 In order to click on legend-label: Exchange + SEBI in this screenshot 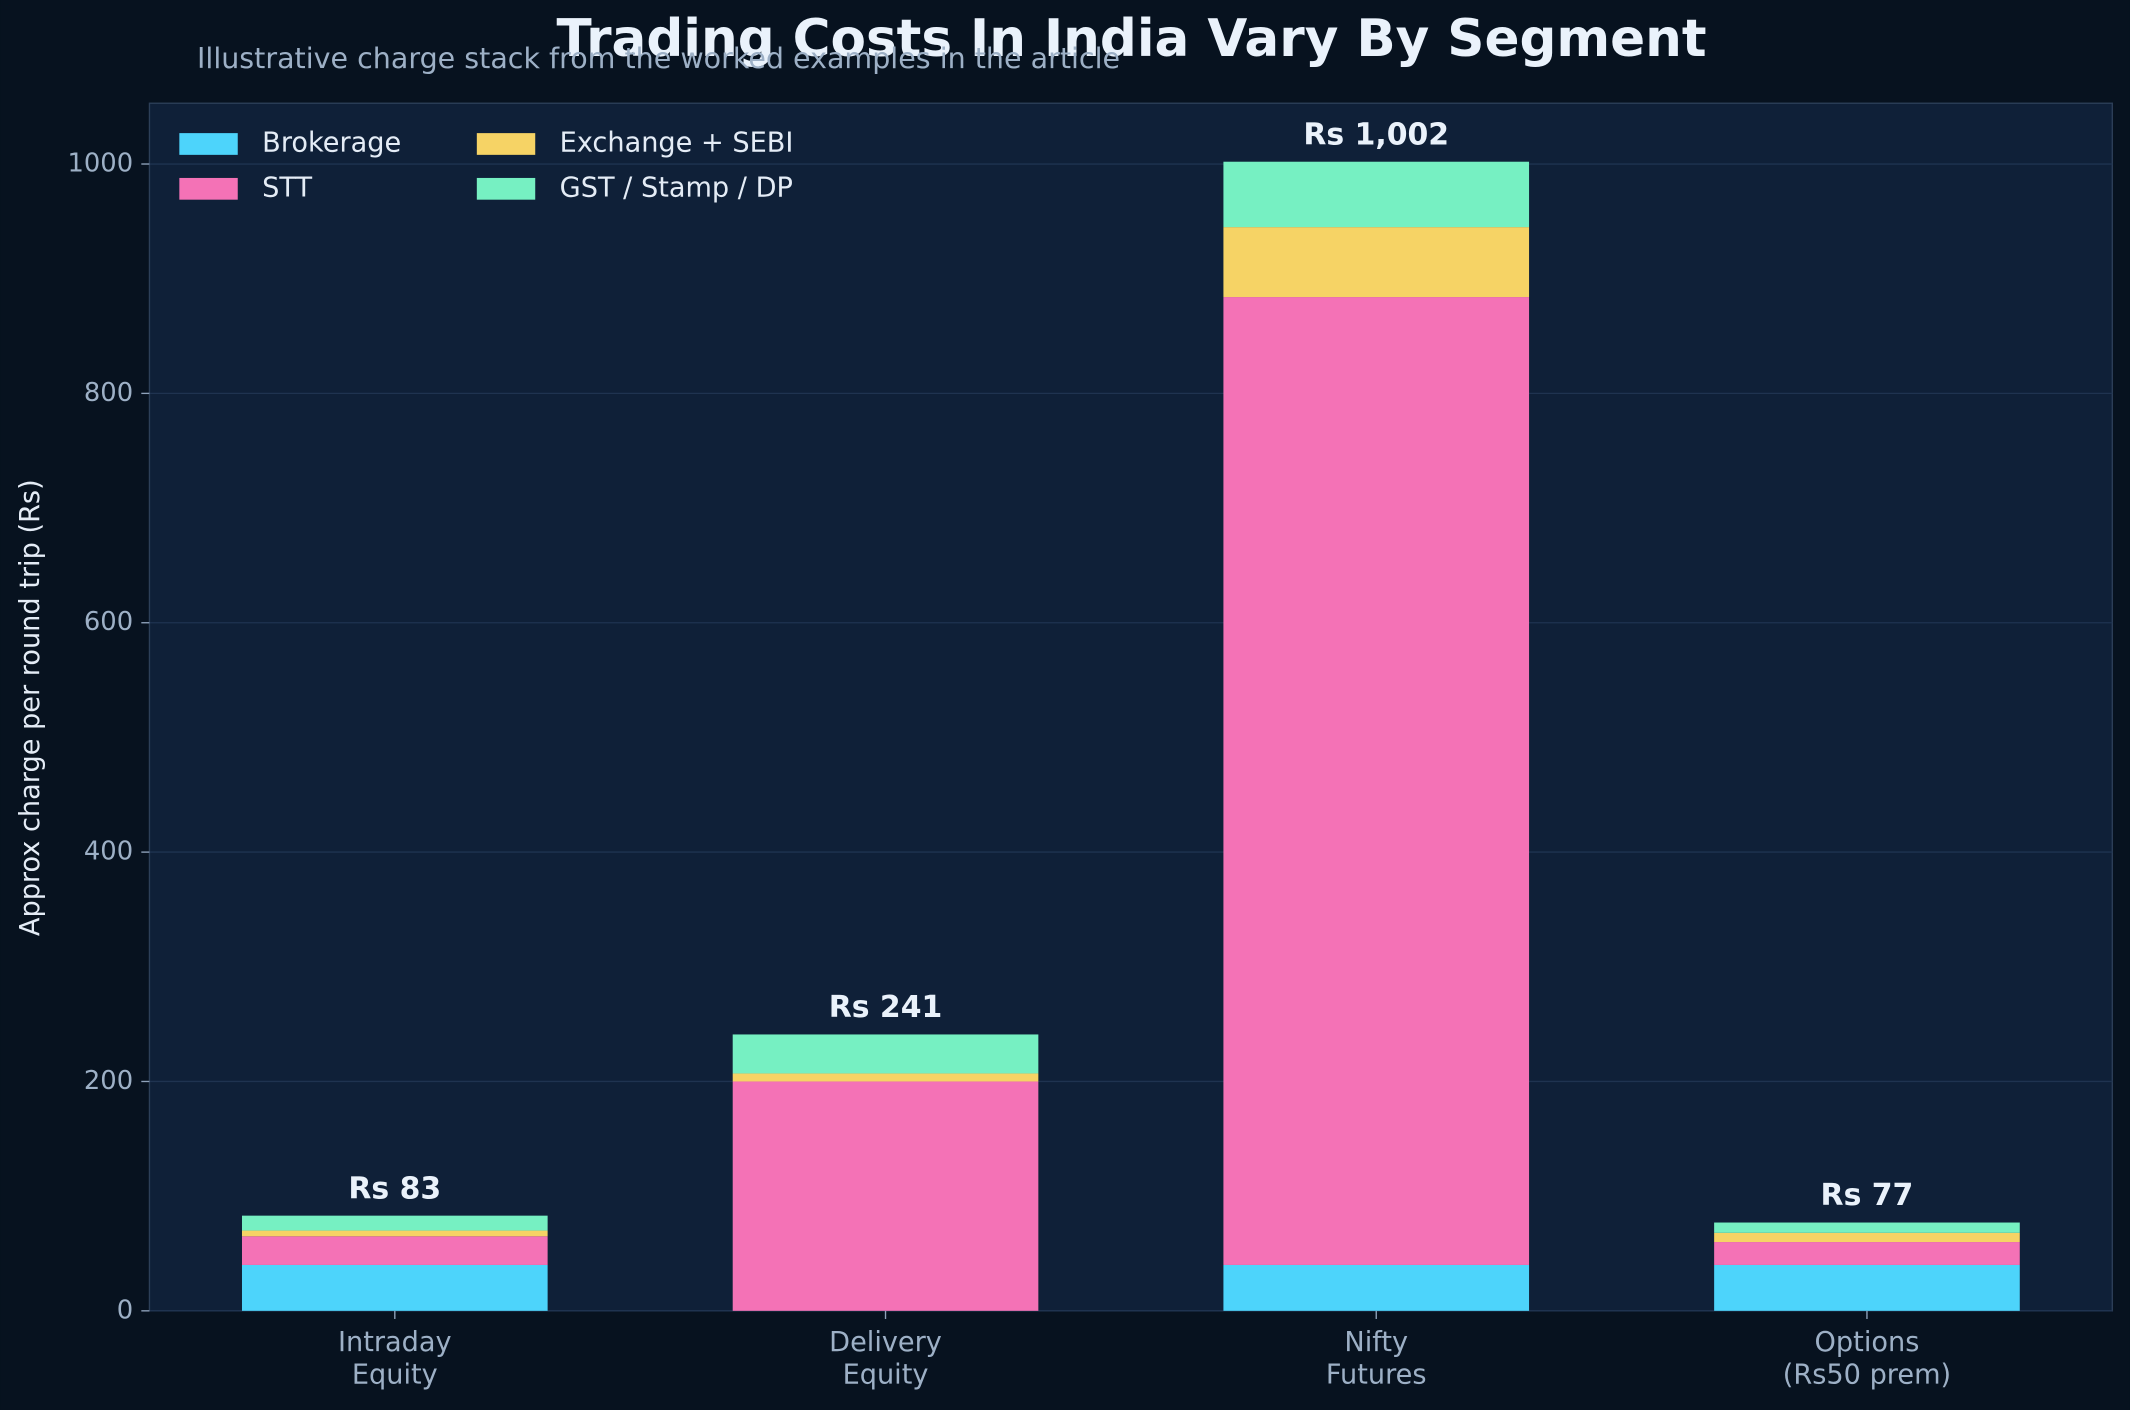, I will do `click(677, 142)`.